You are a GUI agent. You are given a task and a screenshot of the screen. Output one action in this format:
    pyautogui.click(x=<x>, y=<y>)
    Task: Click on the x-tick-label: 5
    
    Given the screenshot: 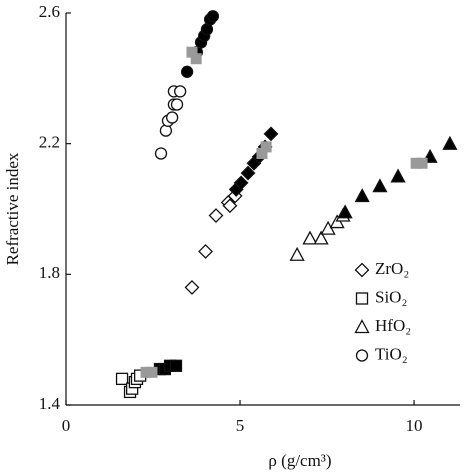 What is the action you would take?
    pyautogui.click(x=240, y=425)
    